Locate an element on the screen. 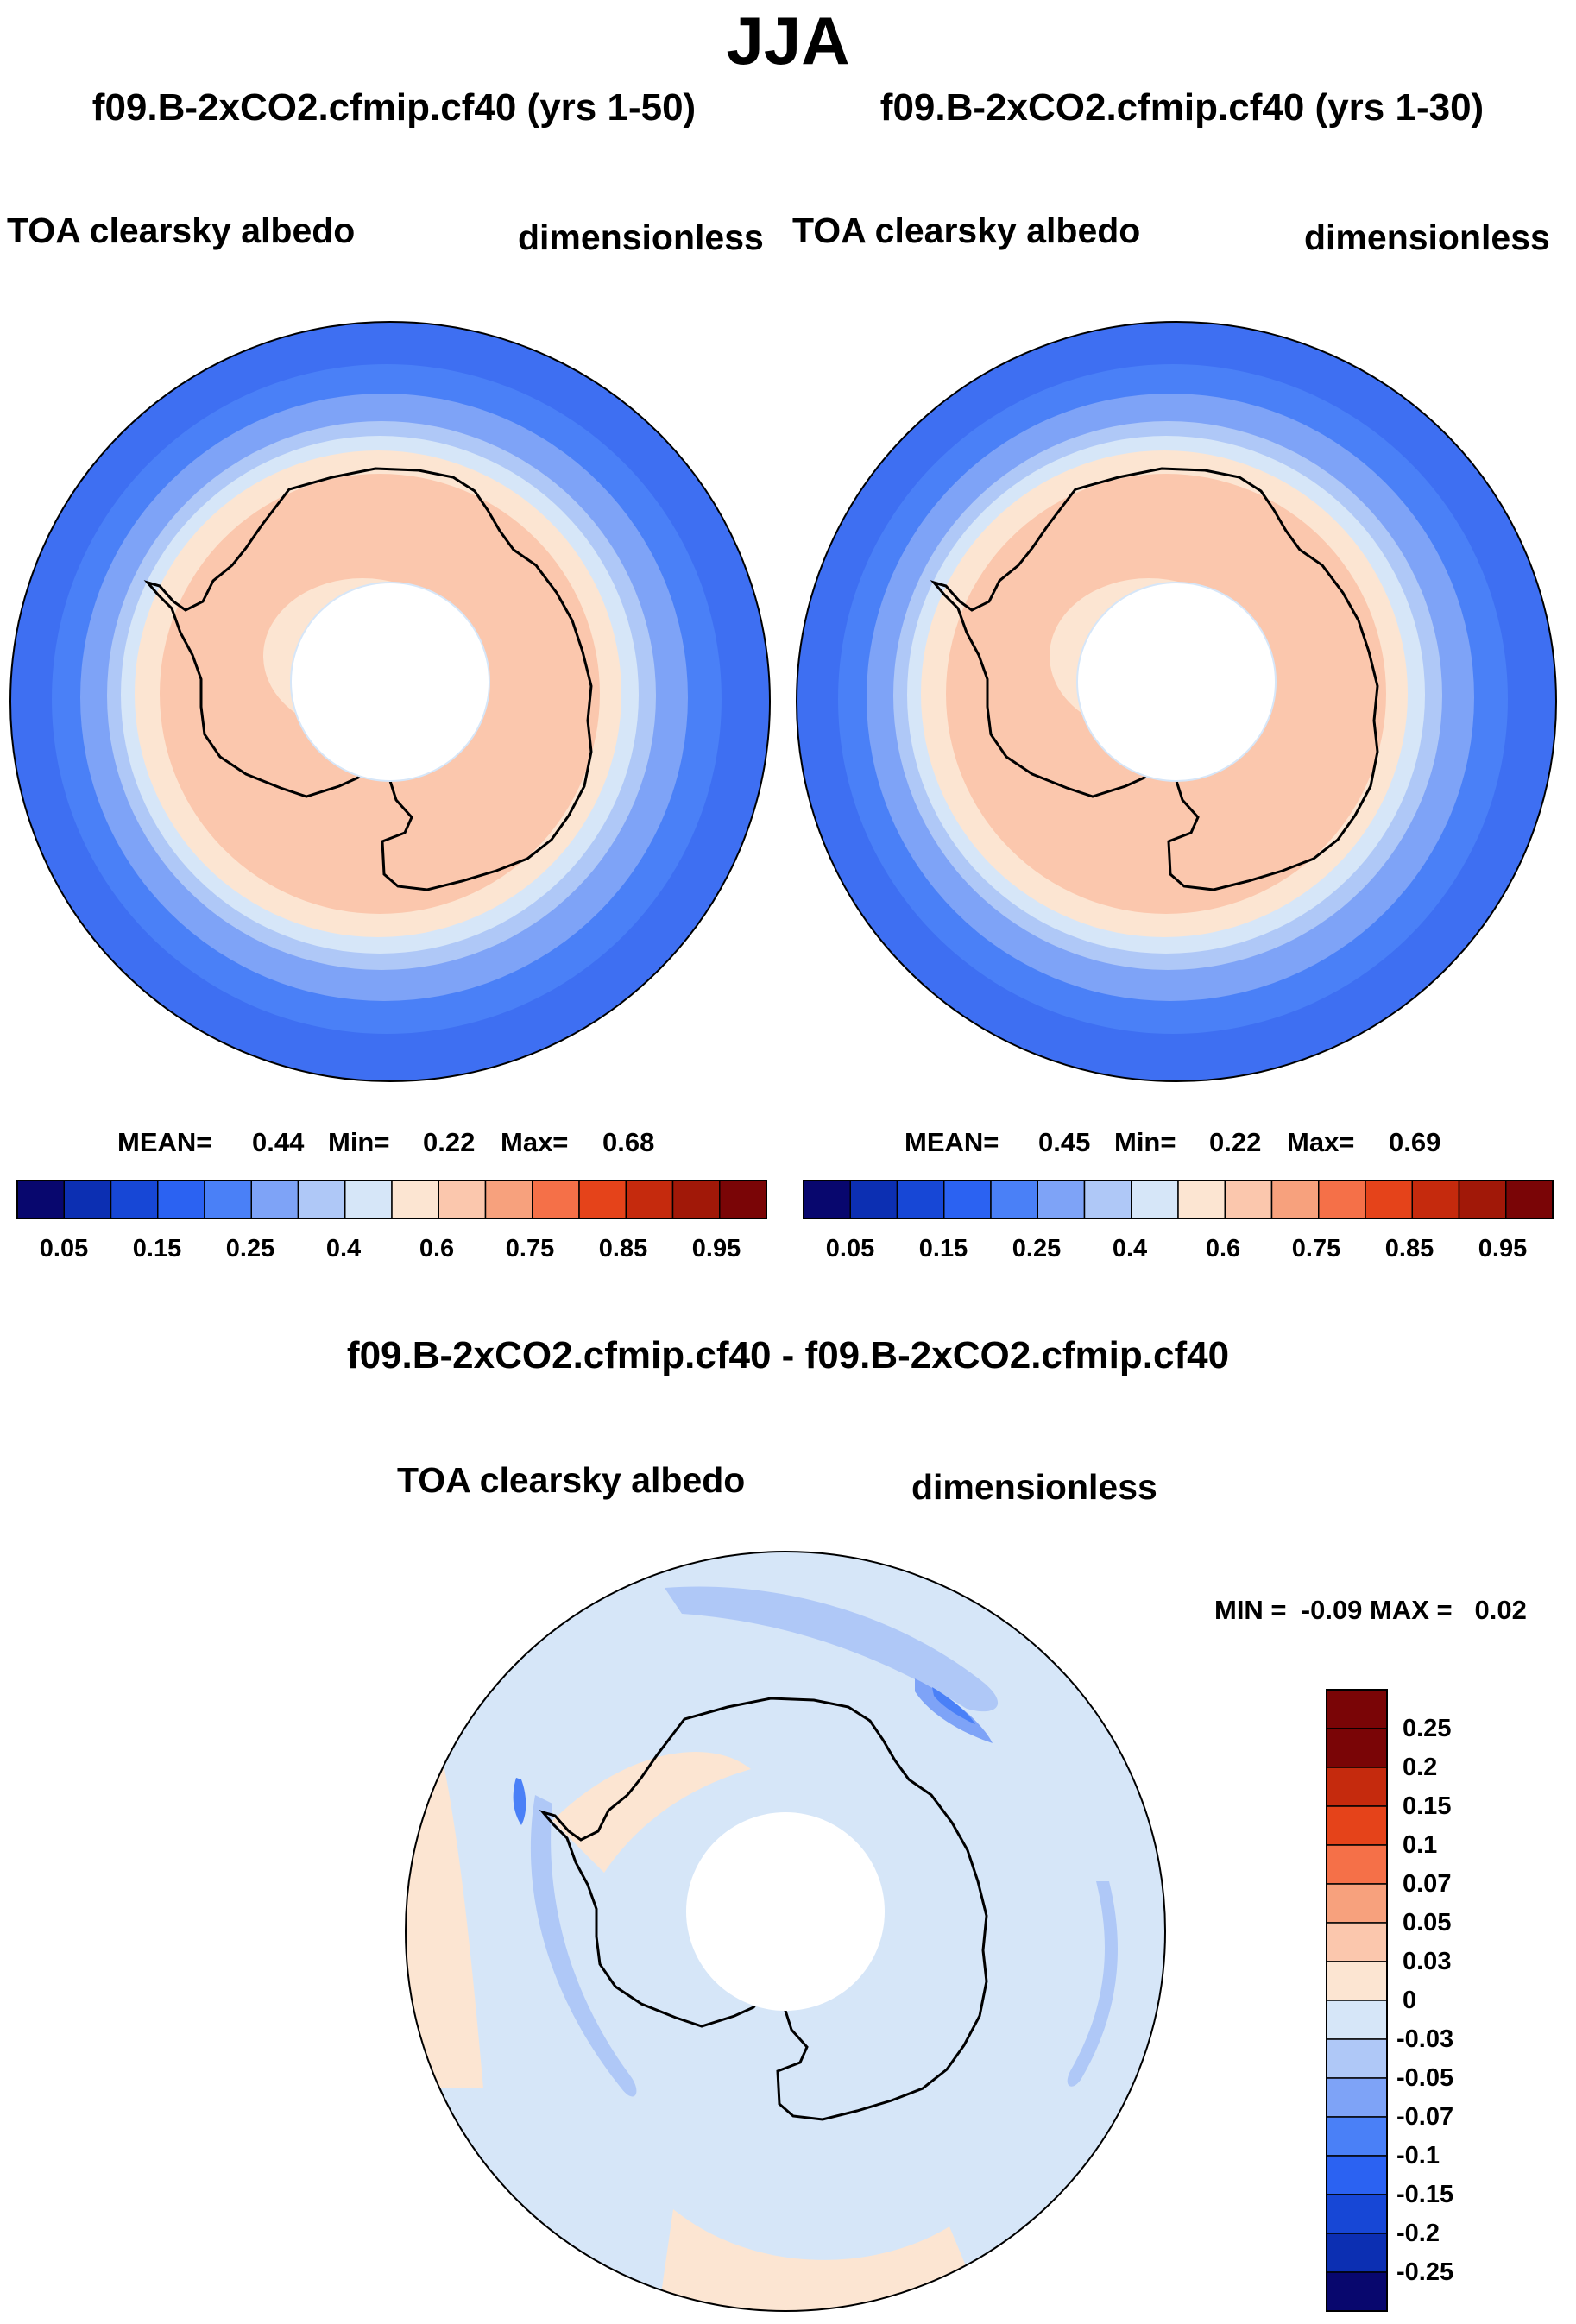 This screenshot has height=2324, width=1576. colorbar-diff-tick: -0.07 is located at coordinates (1425, 2117).